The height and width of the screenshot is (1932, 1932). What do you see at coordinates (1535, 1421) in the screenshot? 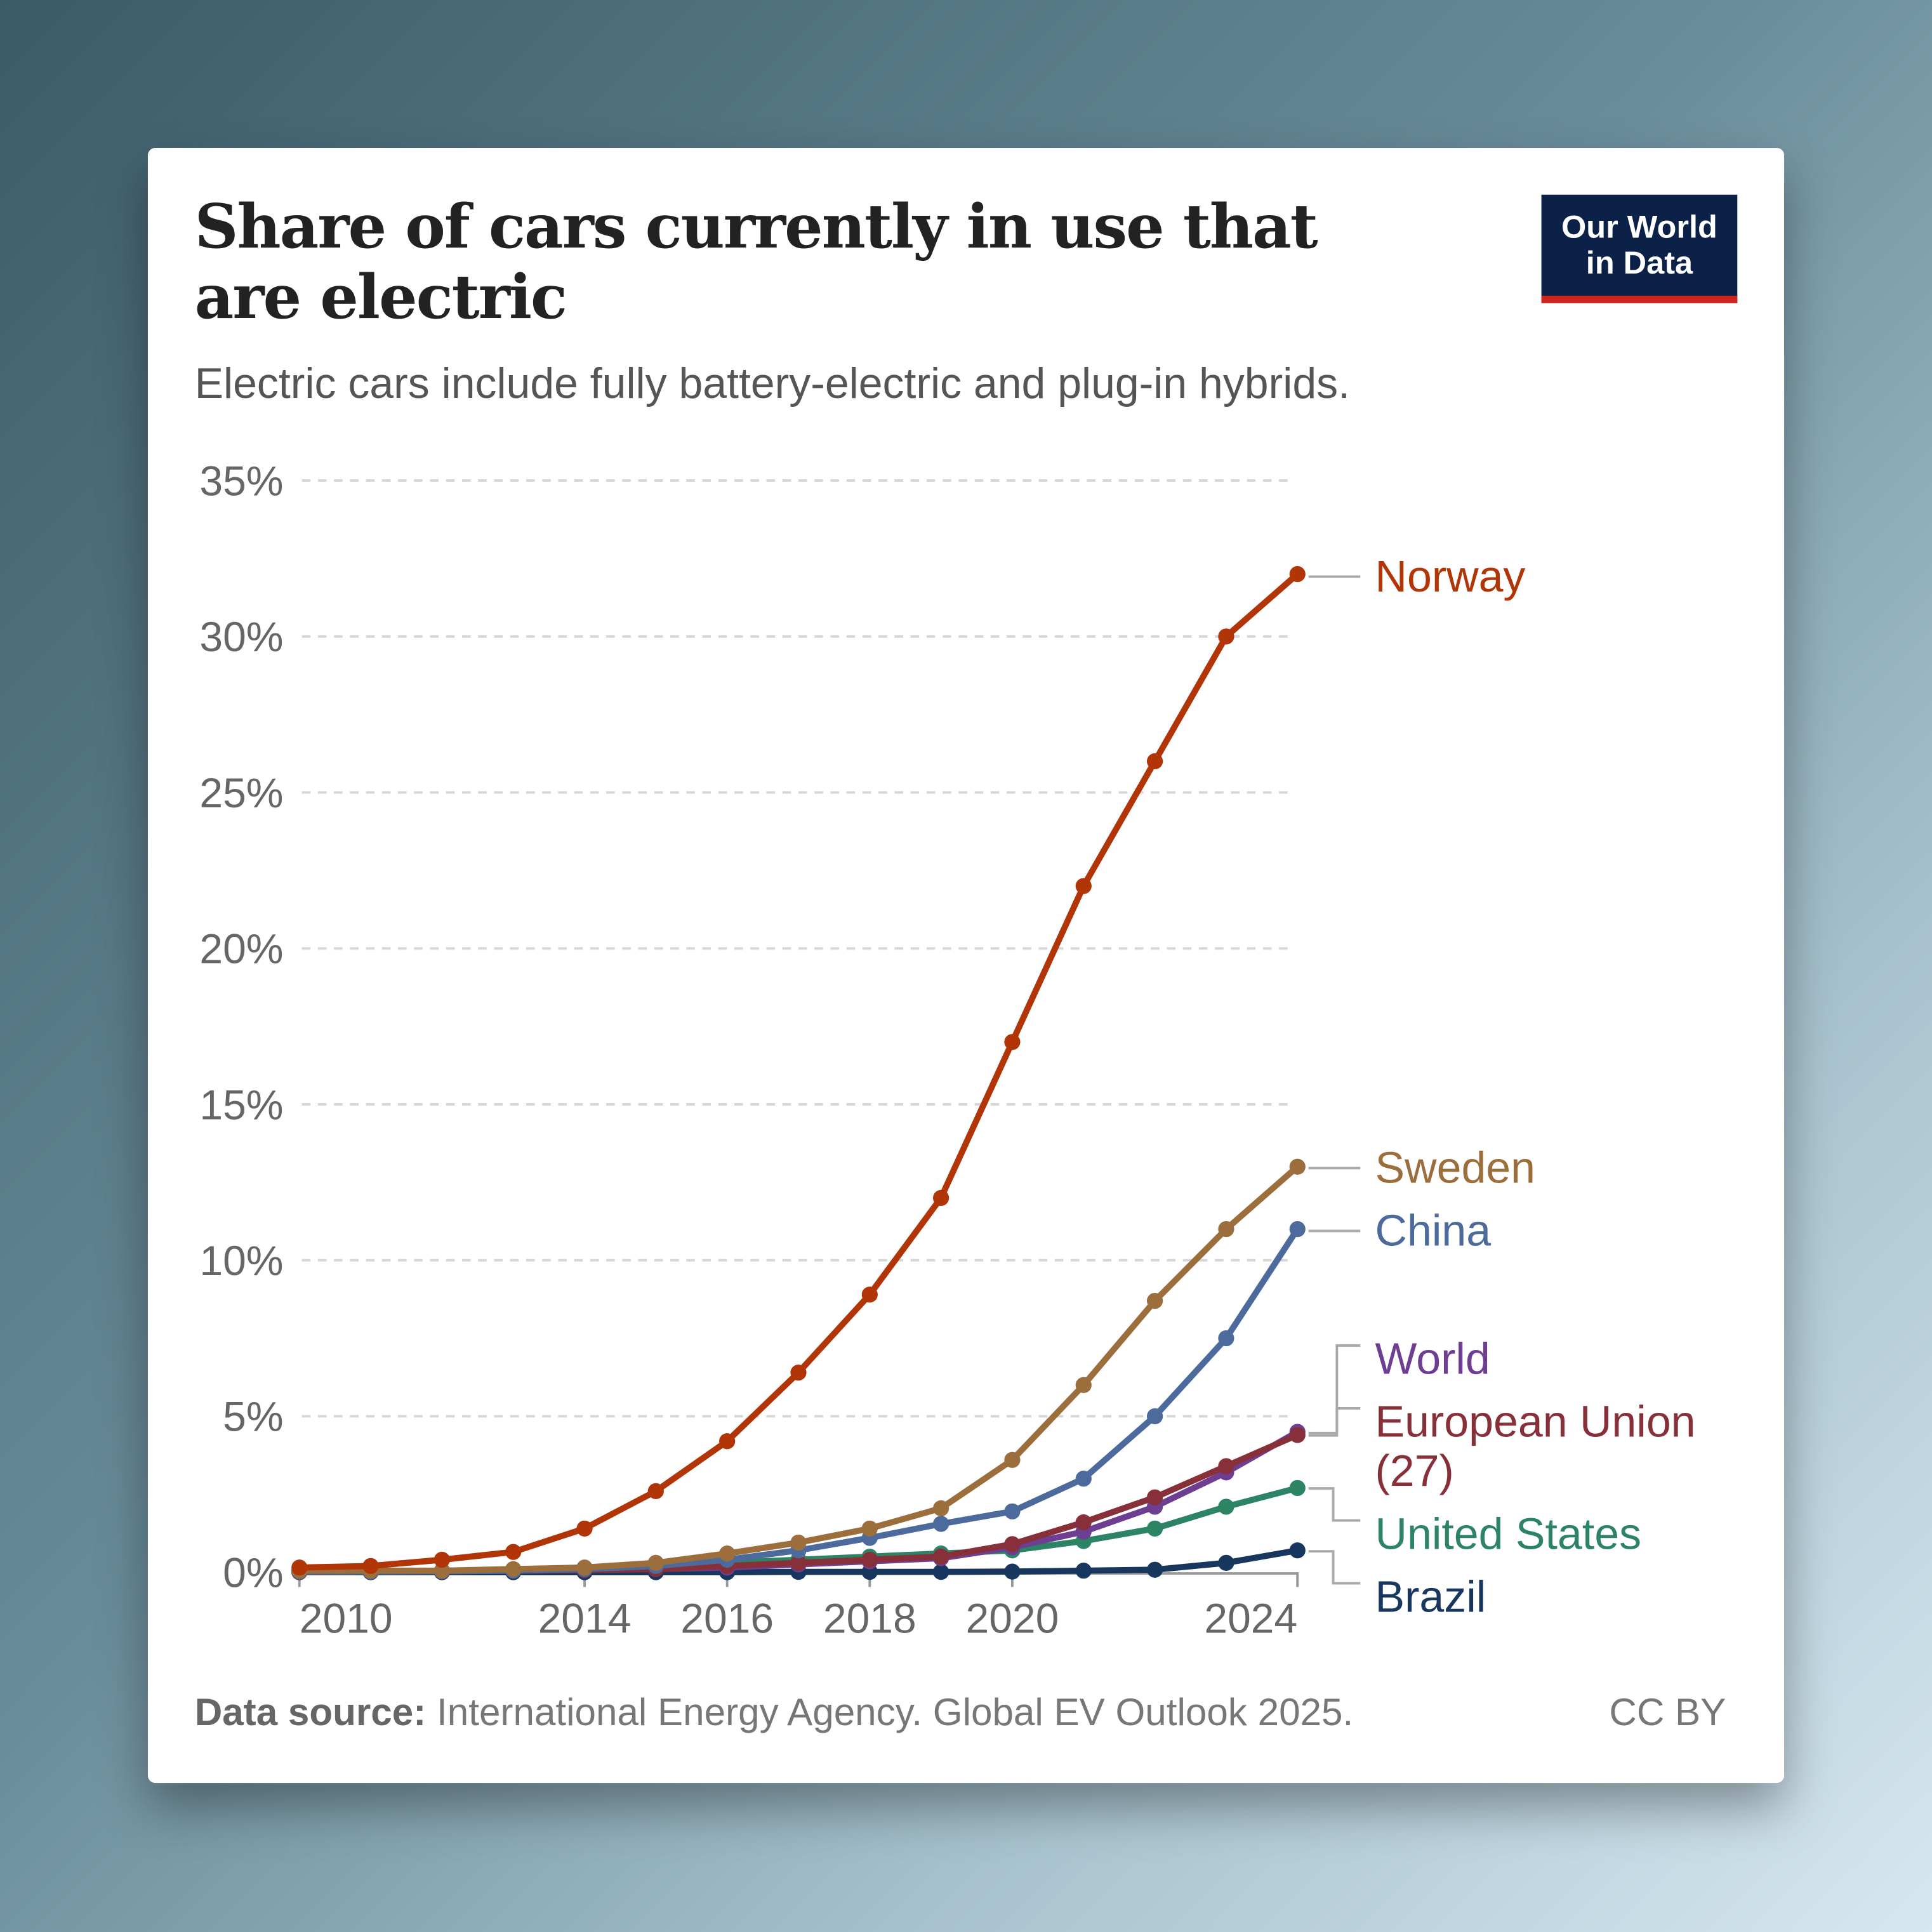
I see `series-label: European Union` at bounding box center [1535, 1421].